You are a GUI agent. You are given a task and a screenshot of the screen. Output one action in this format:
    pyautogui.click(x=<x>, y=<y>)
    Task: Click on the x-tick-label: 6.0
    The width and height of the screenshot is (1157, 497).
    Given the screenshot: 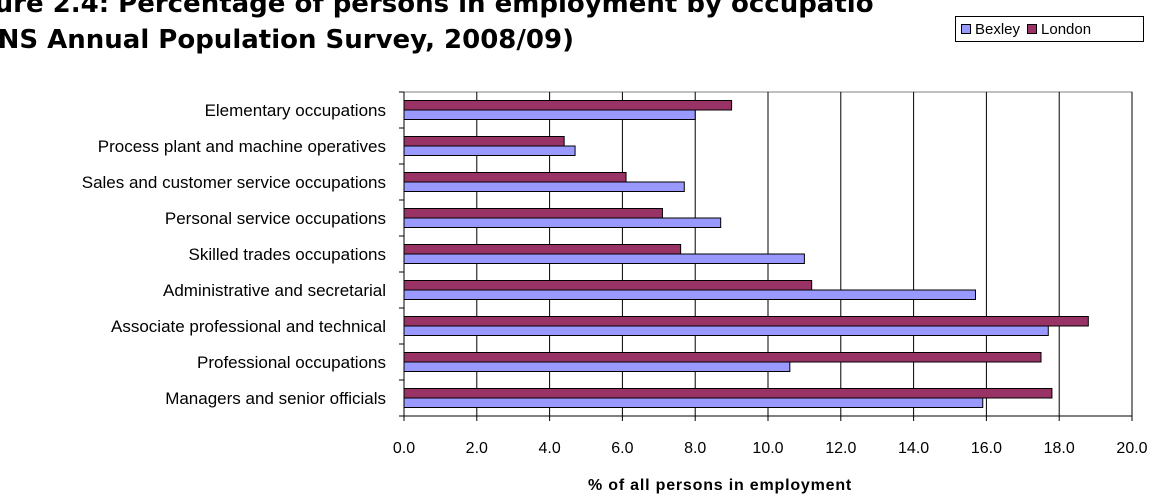 What is the action you would take?
    pyautogui.click(x=622, y=448)
    